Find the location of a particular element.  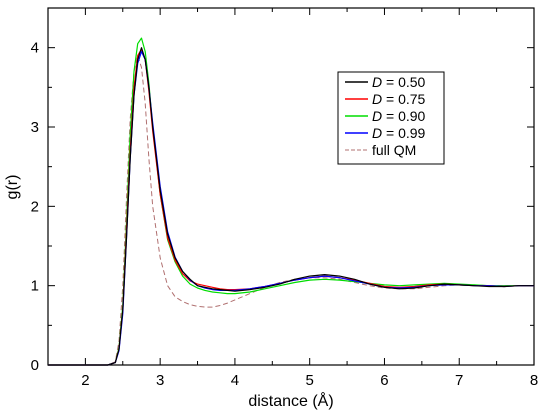

y-tick-label: 2 is located at coordinates (35, 206).